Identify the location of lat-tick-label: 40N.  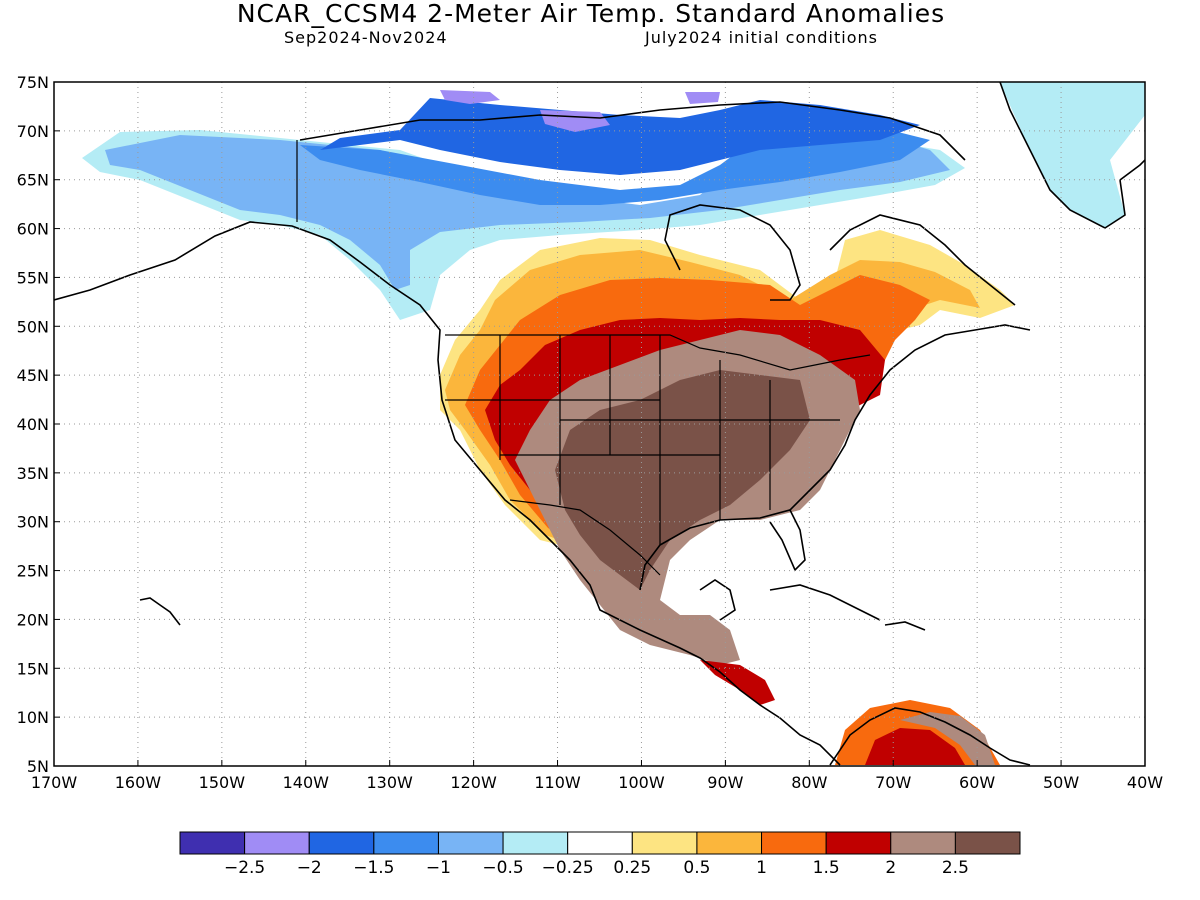
(33, 424).